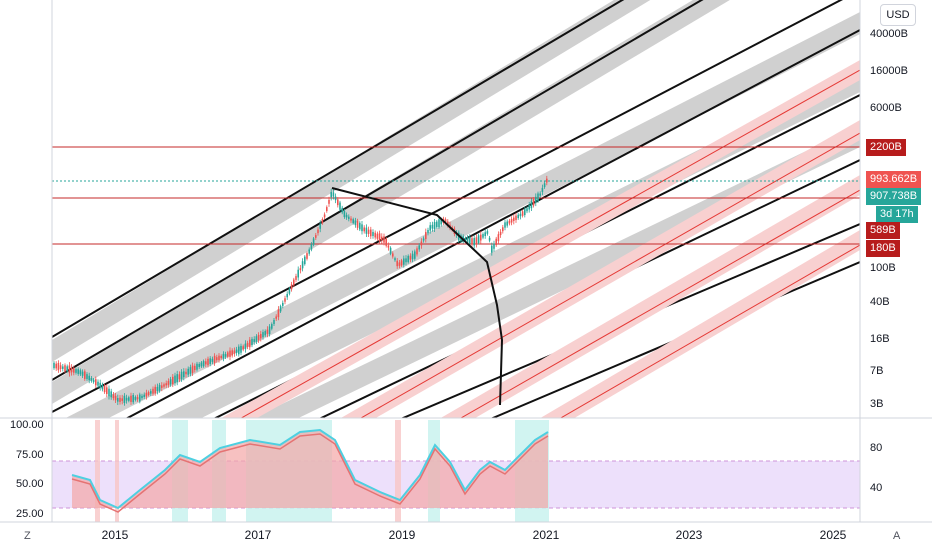 This screenshot has height=550, width=932. What do you see at coordinates (886, 147) in the screenshot?
I see `level-tag-2200: 2200B` at bounding box center [886, 147].